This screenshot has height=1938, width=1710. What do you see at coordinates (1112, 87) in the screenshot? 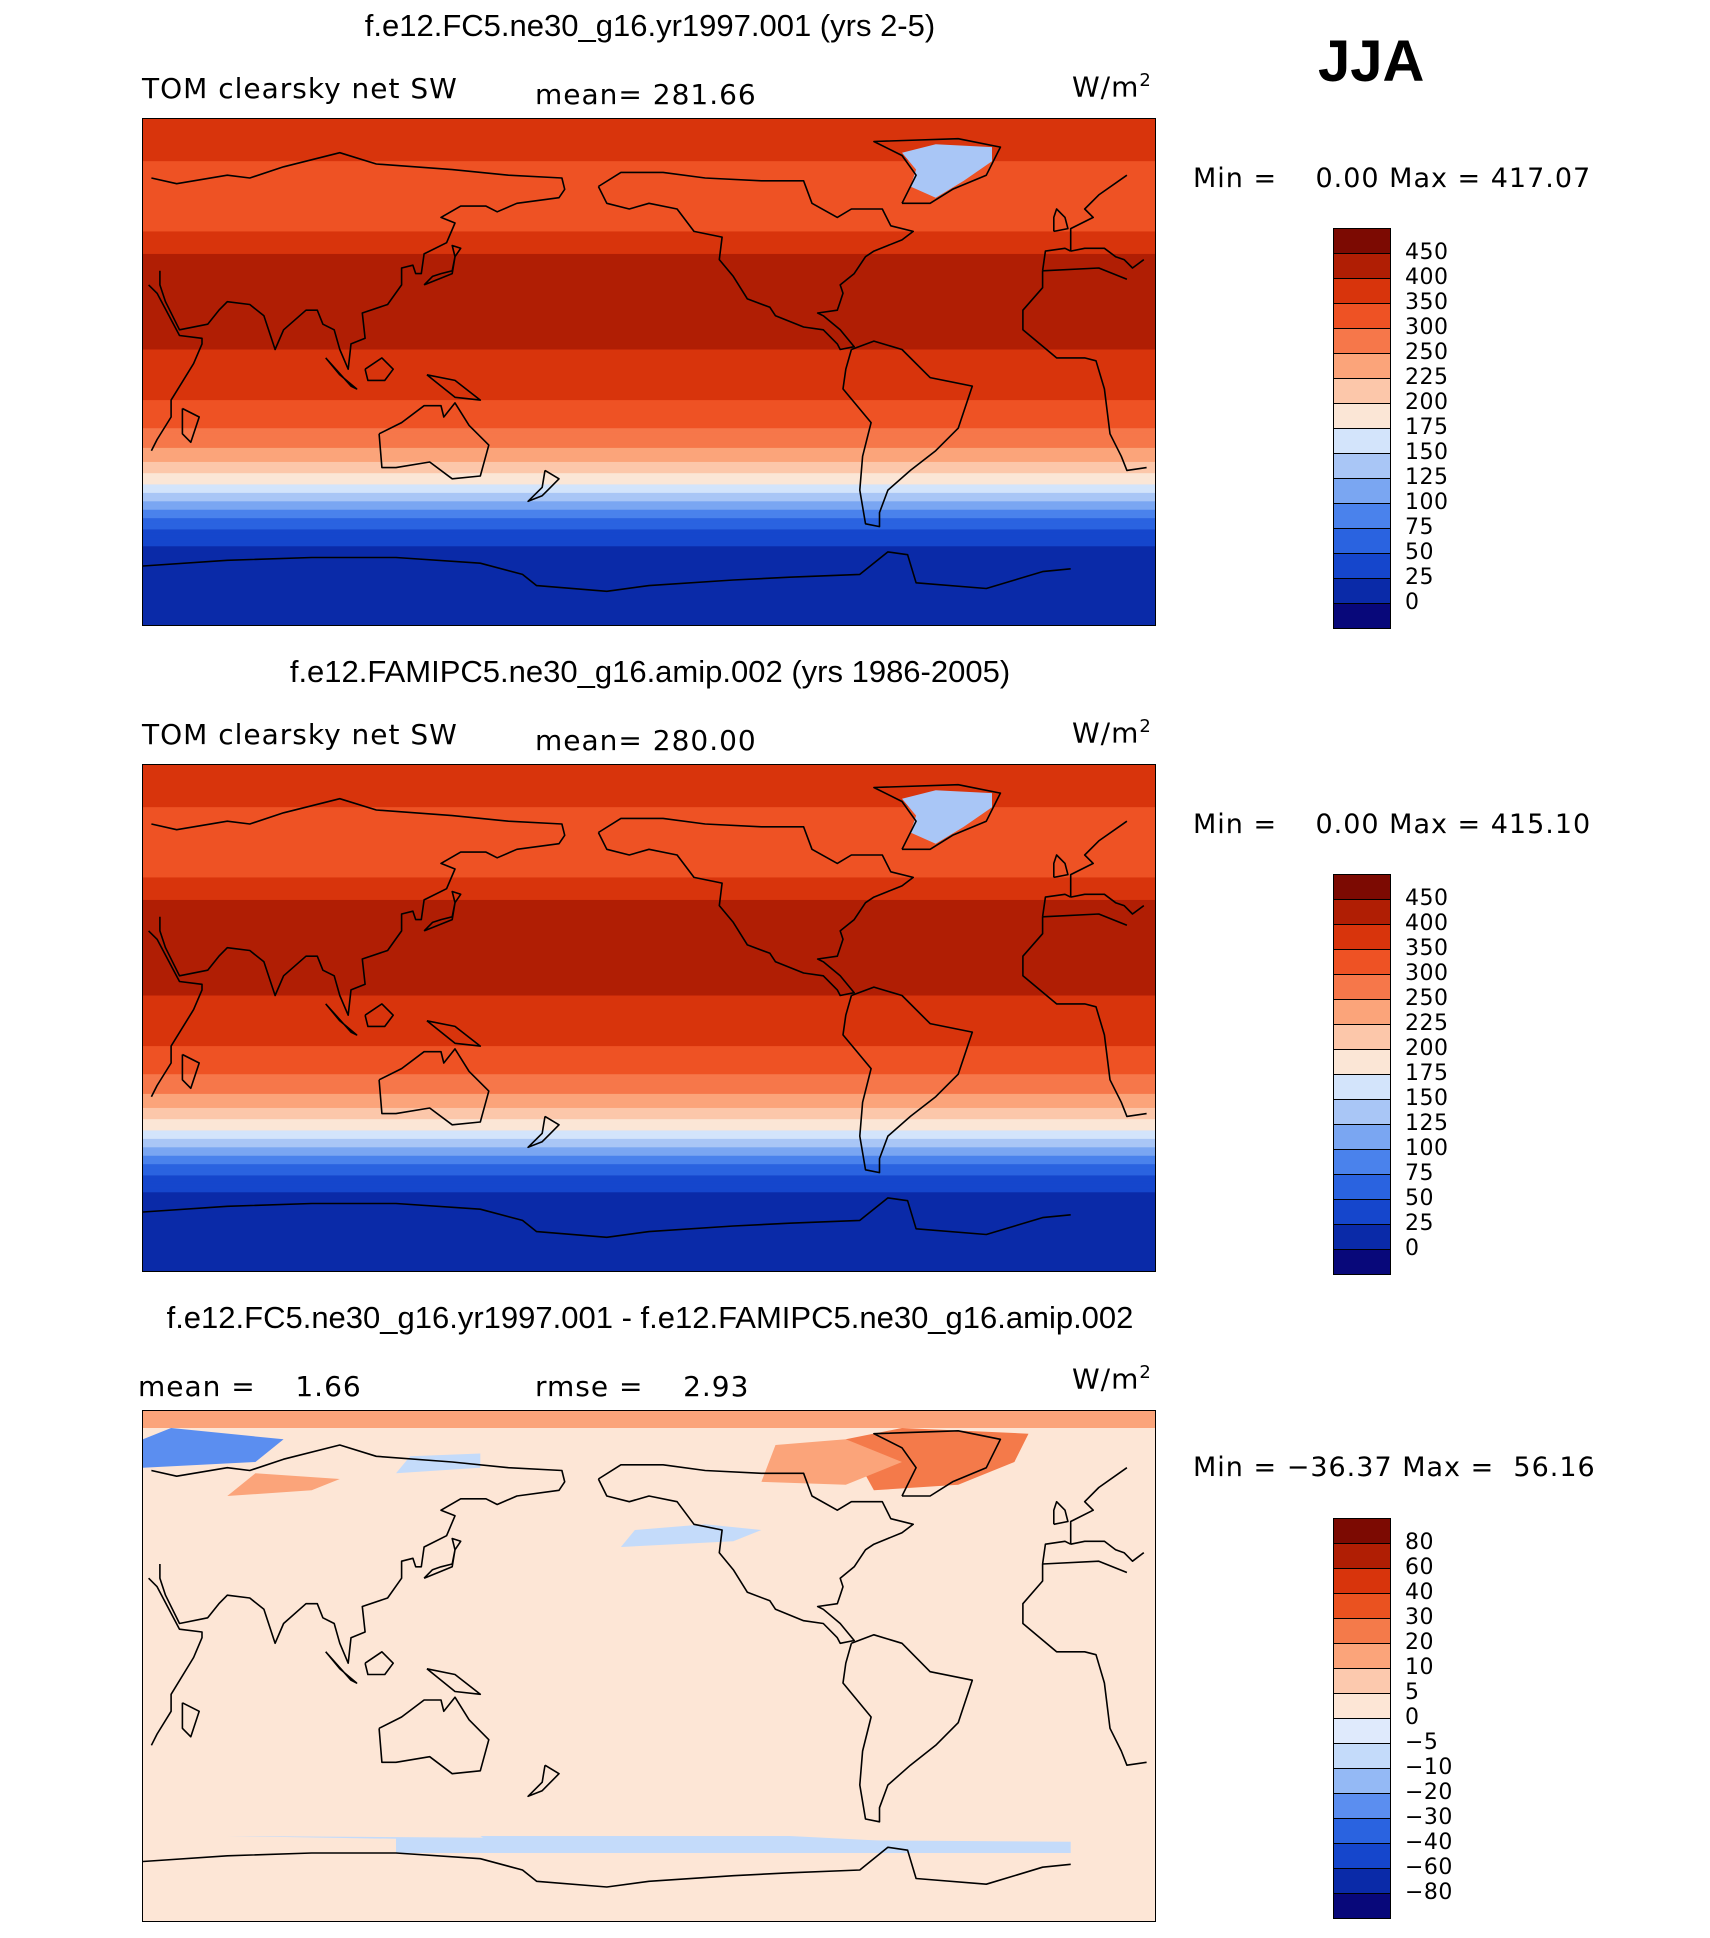
I see `units-label: W/m2` at bounding box center [1112, 87].